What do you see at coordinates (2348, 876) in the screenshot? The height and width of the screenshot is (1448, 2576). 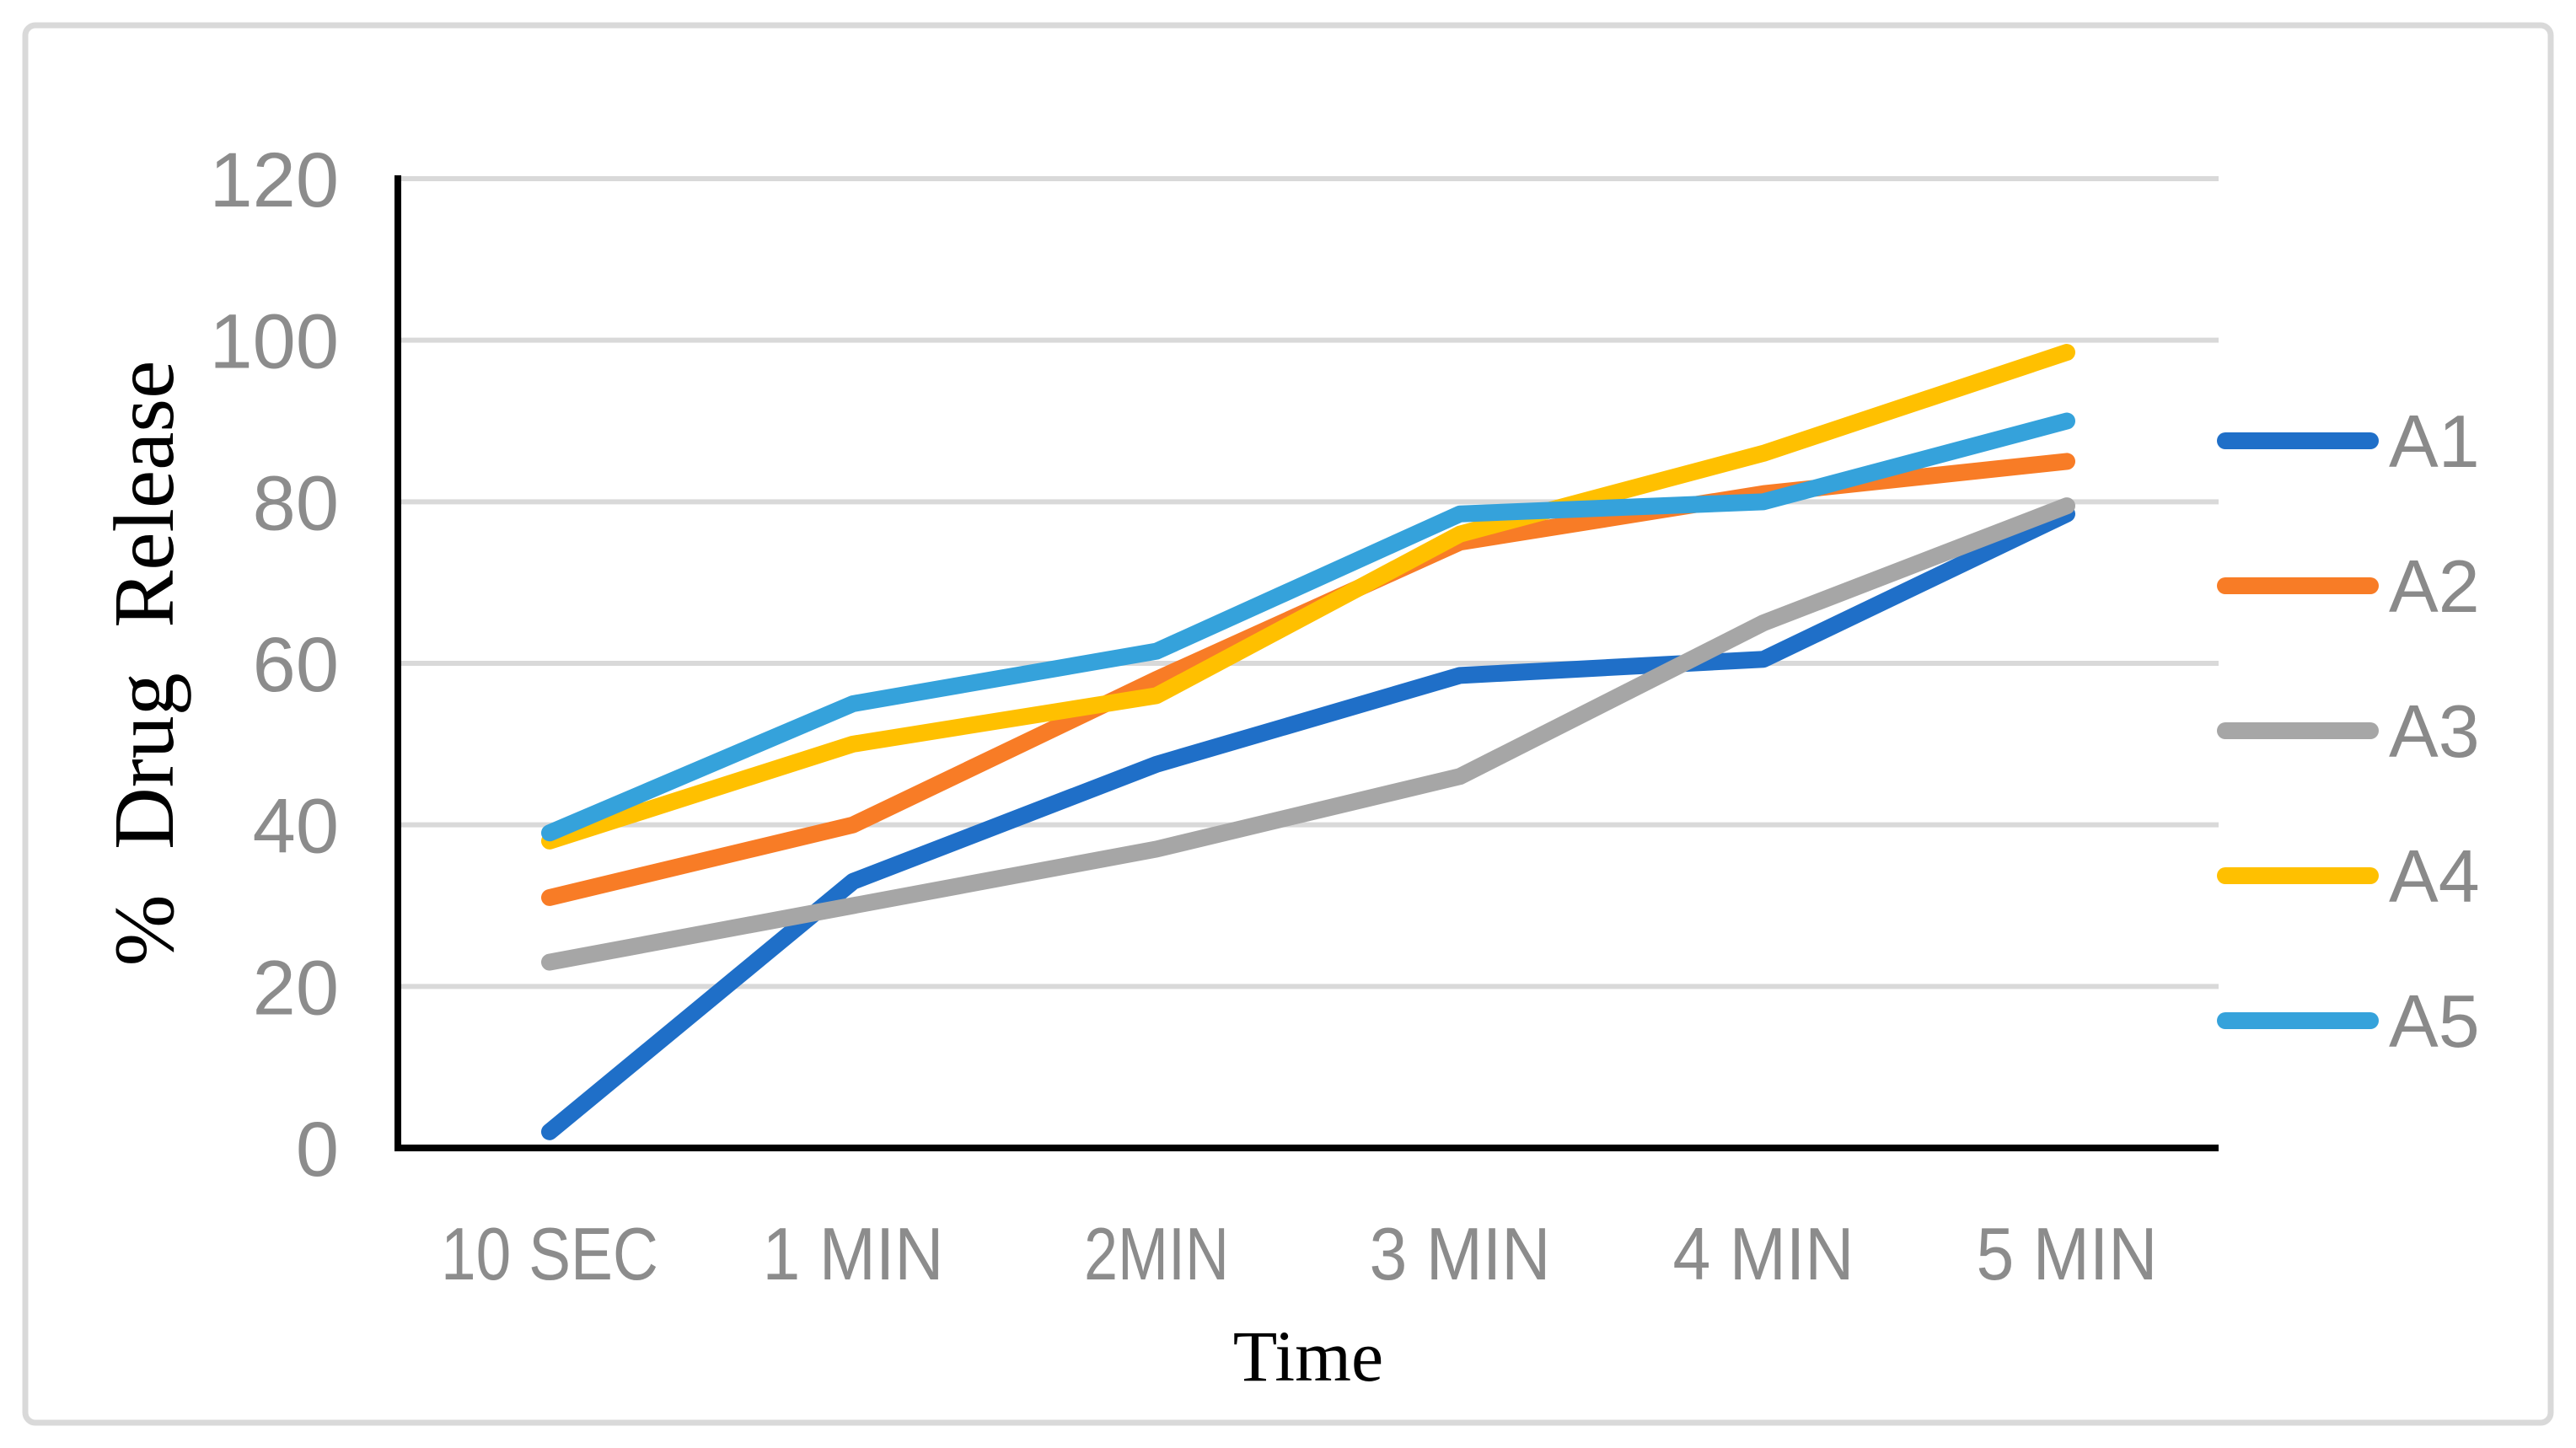 I see `legend-item-A4: A4` at bounding box center [2348, 876].